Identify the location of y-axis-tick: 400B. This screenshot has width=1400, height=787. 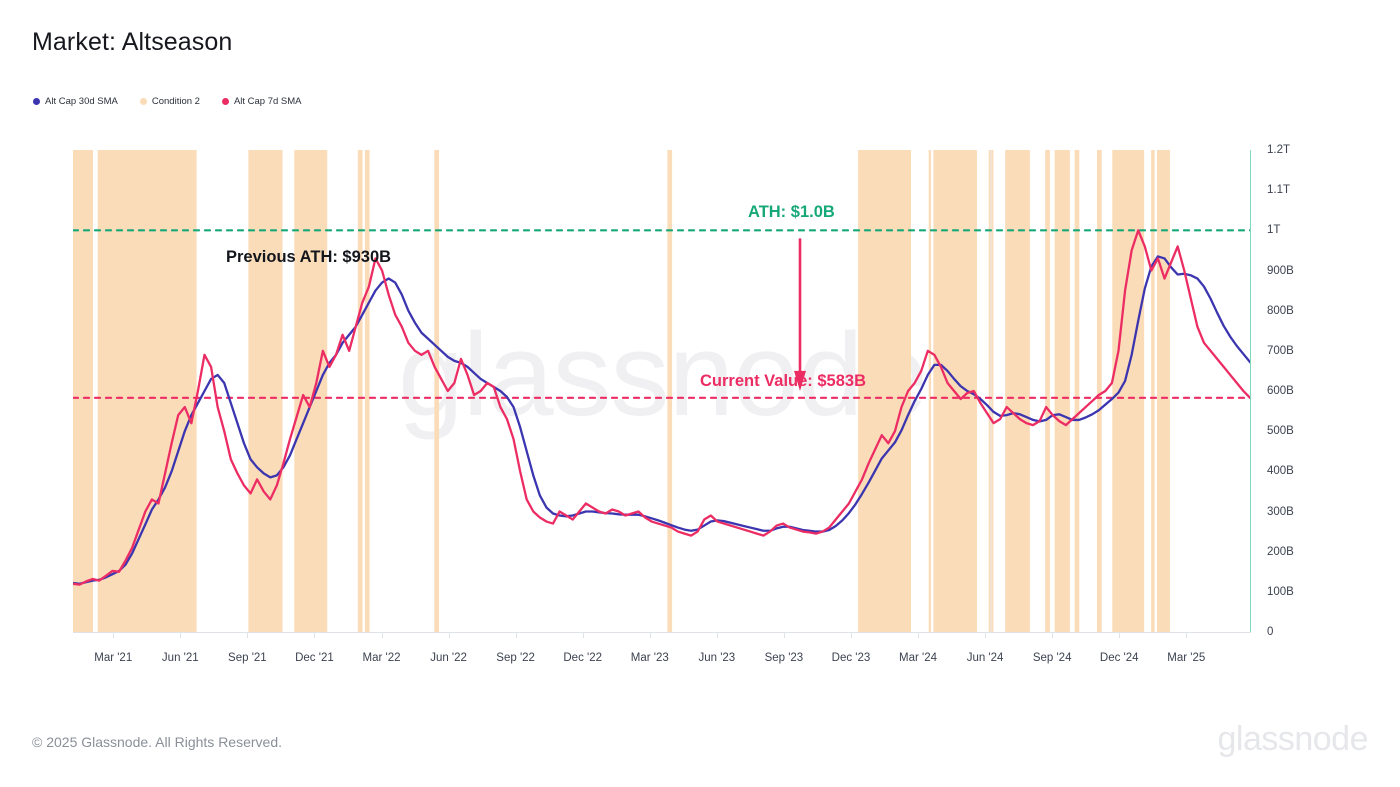
(1280, 471).